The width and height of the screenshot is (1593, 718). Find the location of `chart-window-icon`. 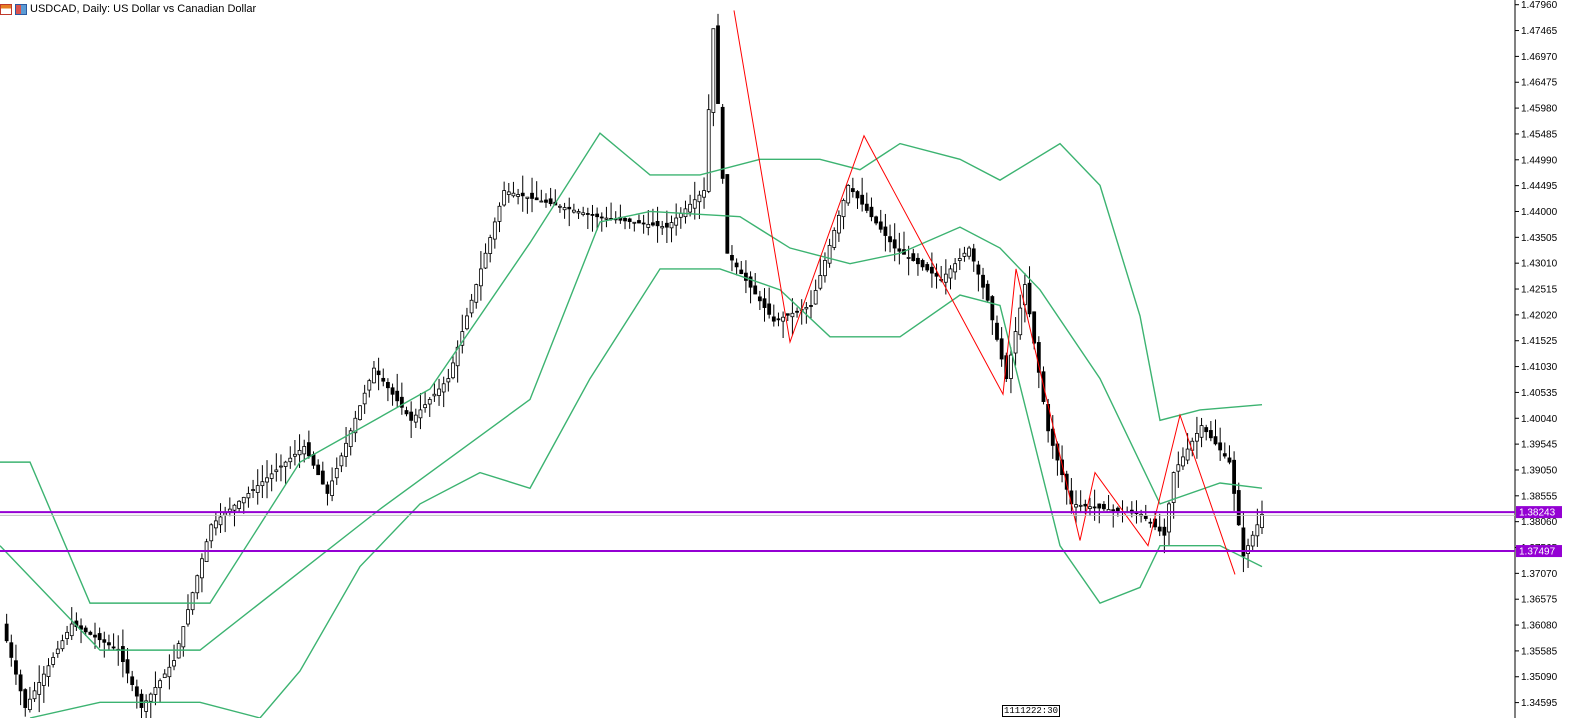

chart-window-icon is located at coordinates (6, 9).